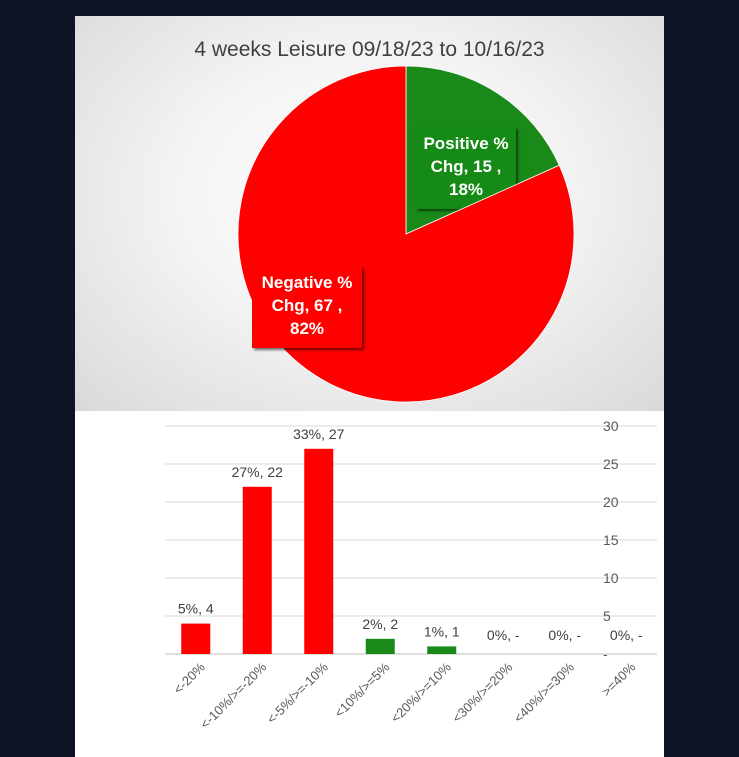 The image size is (739, 757). I want to click on pie-slice-label-0: Positive % Chg, 15 , 18%, so click(465, 166).